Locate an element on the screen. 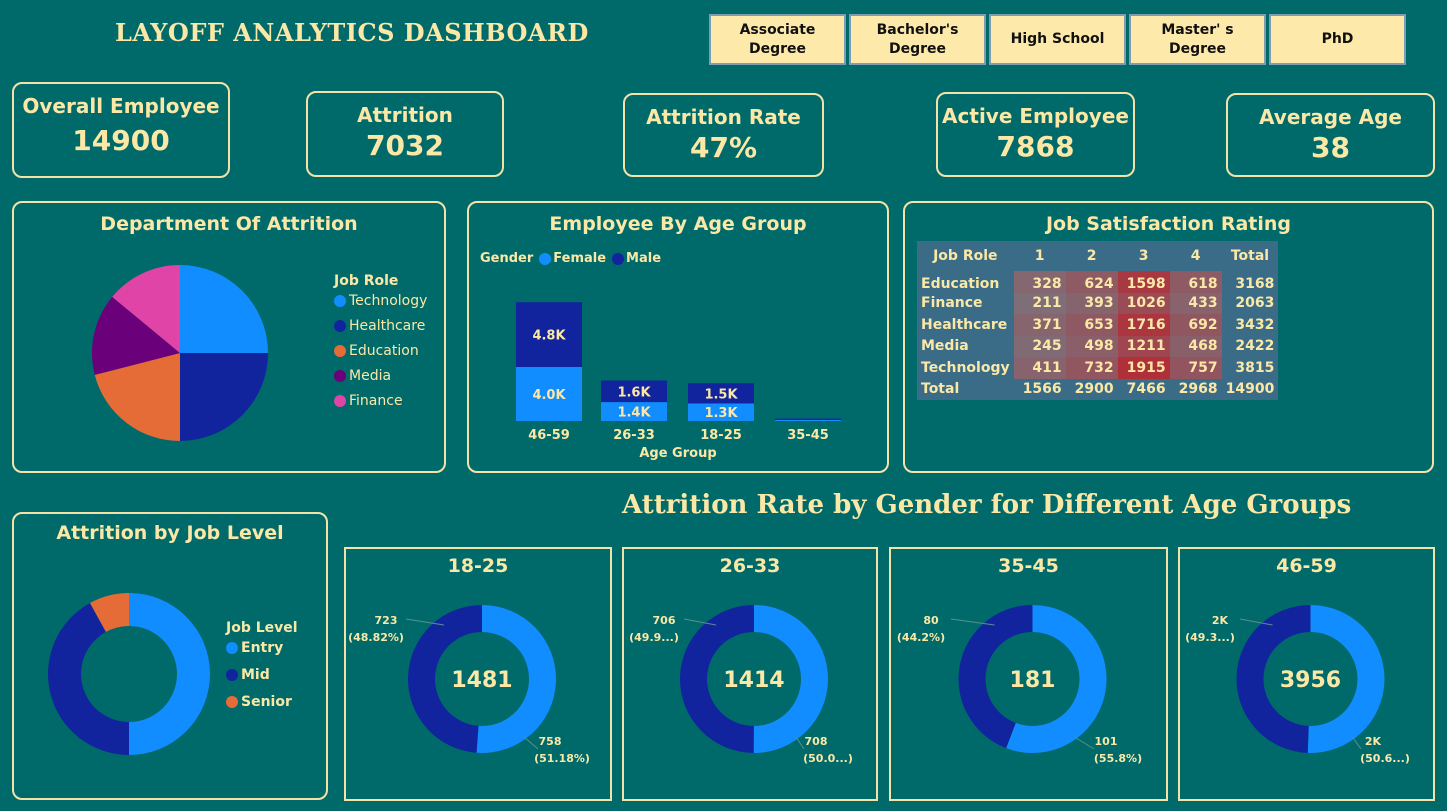 The image size is (1447, 811). matrix-cell: 393 is located at coordinates (1091, 303).